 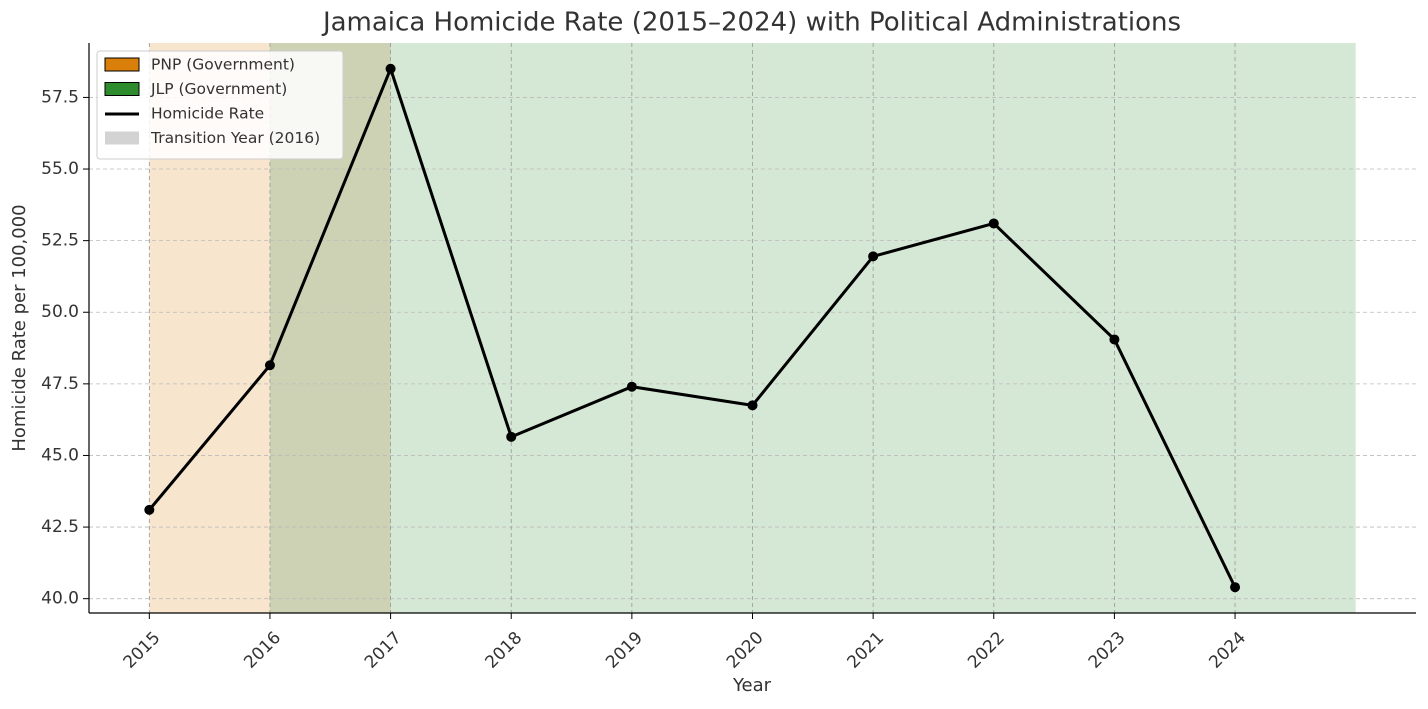 I want to click on y-tick-label: 50.0, so click(x=60, y=312).